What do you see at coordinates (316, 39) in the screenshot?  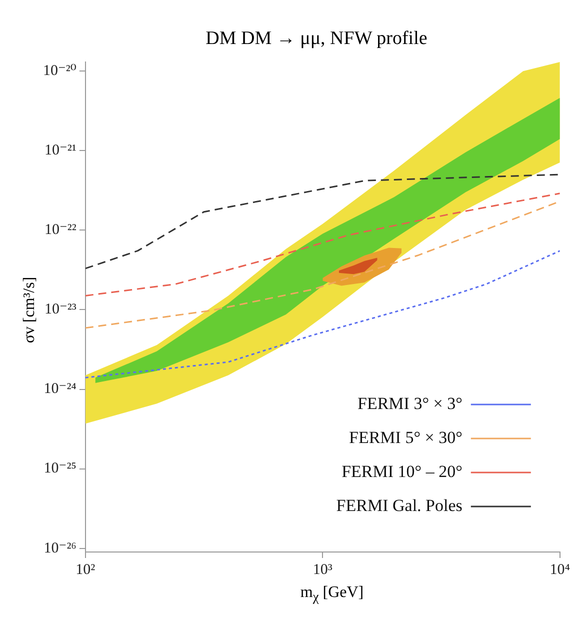 I see `chart-title: DM DM → μμ, NFW profile` at bounding box center [316, 39].